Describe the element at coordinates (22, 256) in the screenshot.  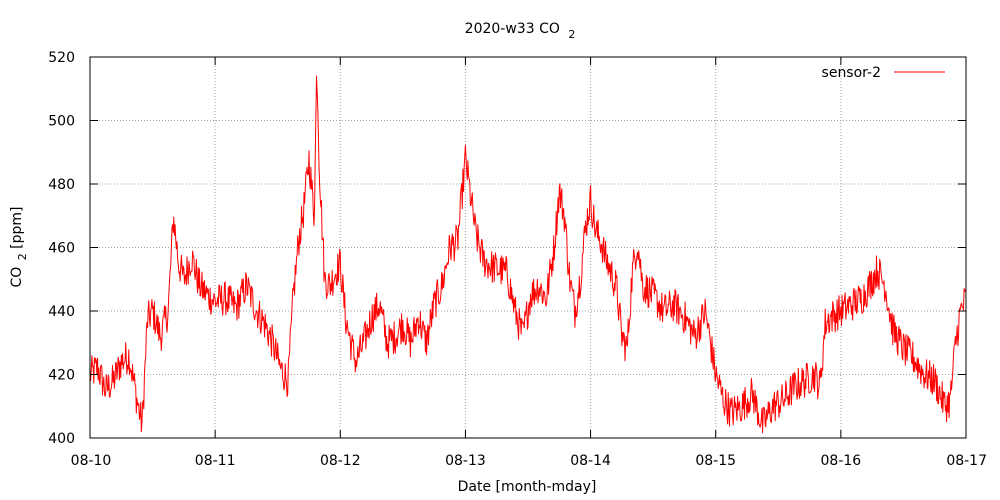
I see `y-axis-label-subscript: 2` at that location.